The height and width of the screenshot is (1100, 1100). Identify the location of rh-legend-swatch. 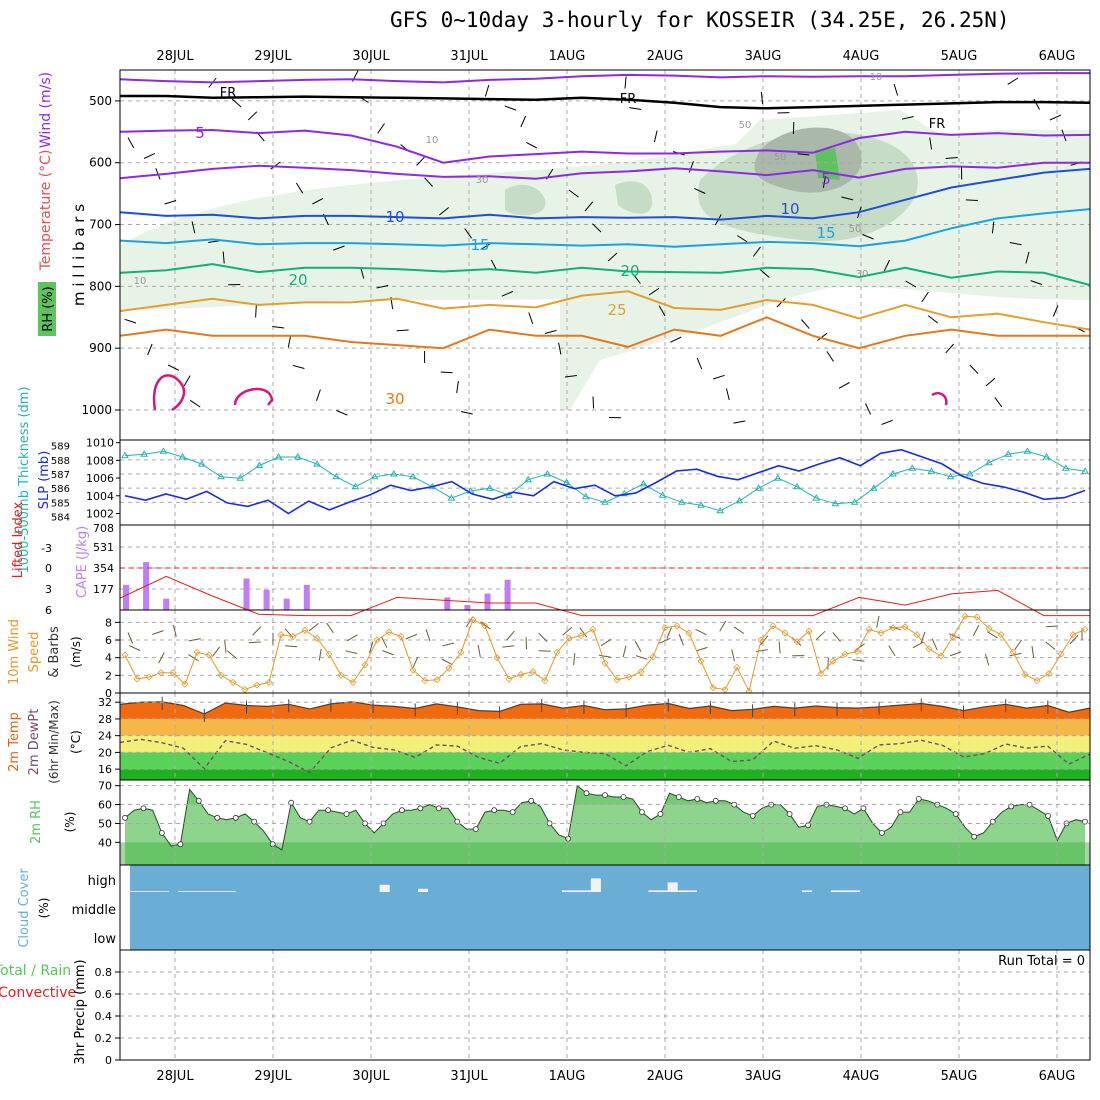
(47, 309).